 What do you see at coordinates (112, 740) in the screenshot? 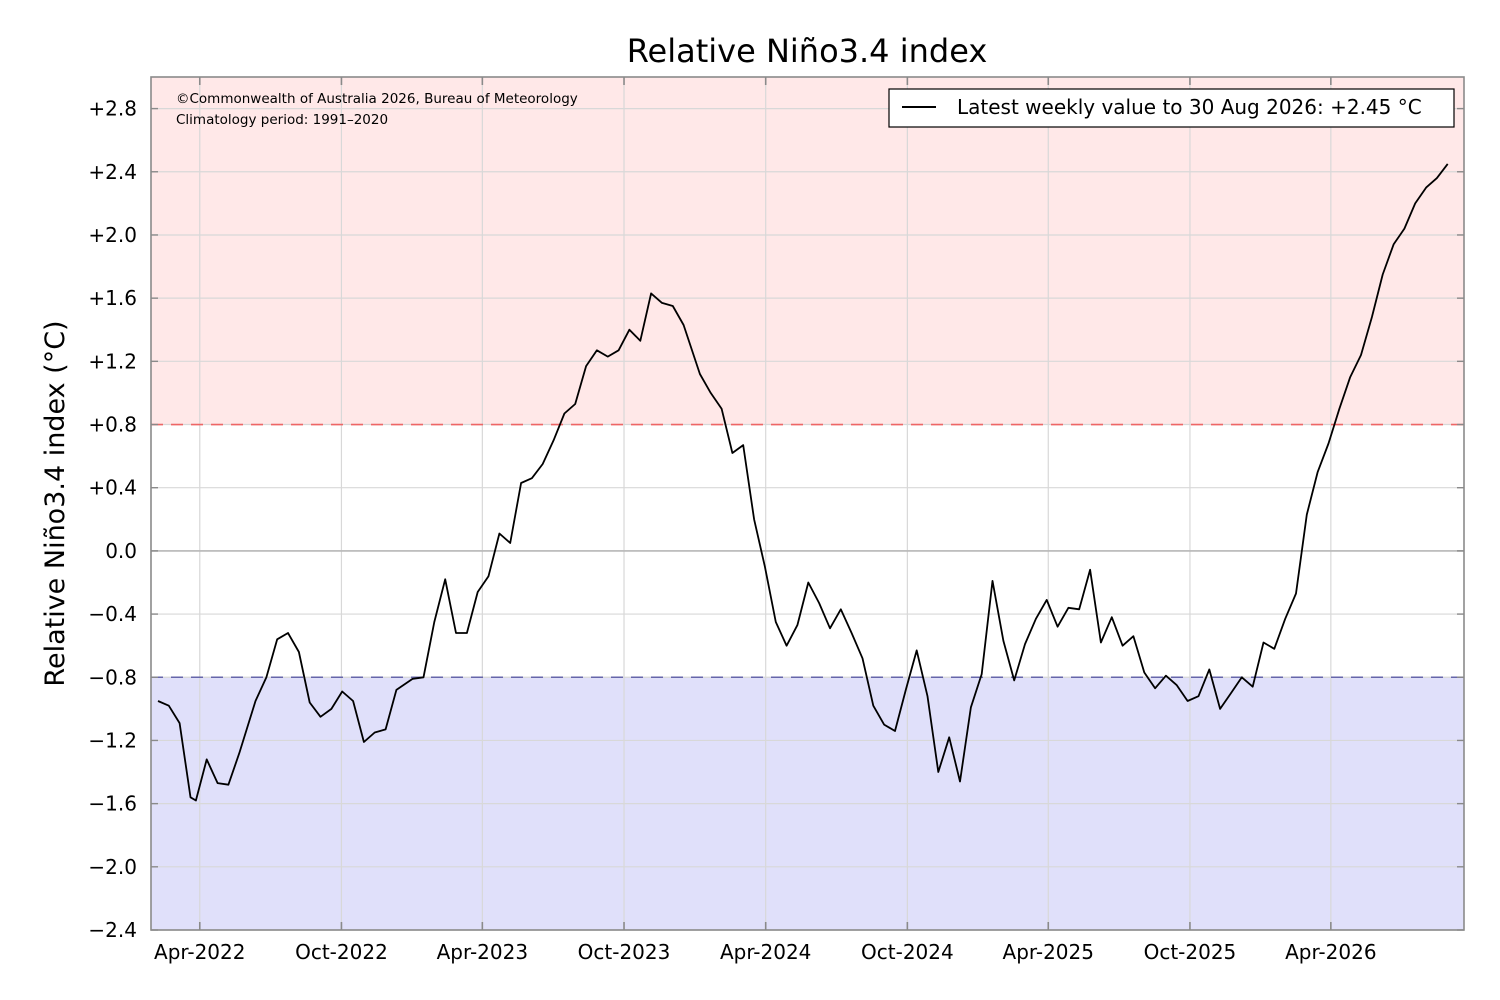
I see `y-tick-label: −1.2` at bounding box center [112, 740].